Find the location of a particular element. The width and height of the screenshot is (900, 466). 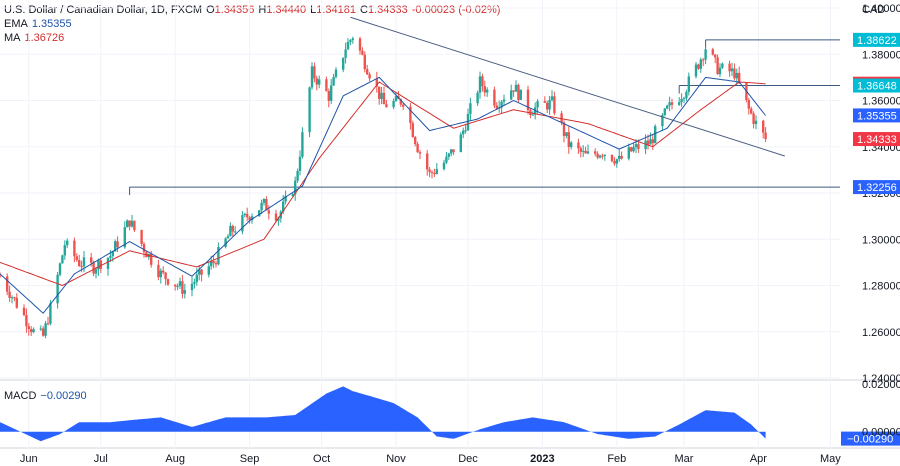

time-axis: Jun Jul Aug Sep Oct Nov Dec 2023 Feb Mar Apr May is located at coordinates (430, 459).